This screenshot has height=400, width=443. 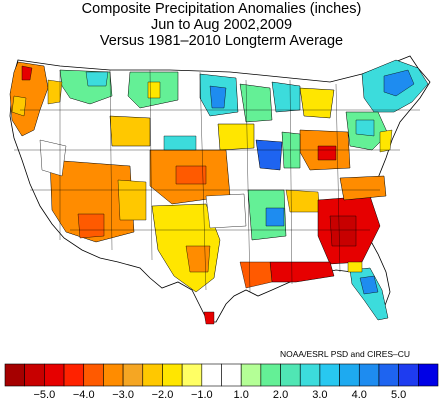 I want to click on region-tx-red, so click(x=209, y=318).